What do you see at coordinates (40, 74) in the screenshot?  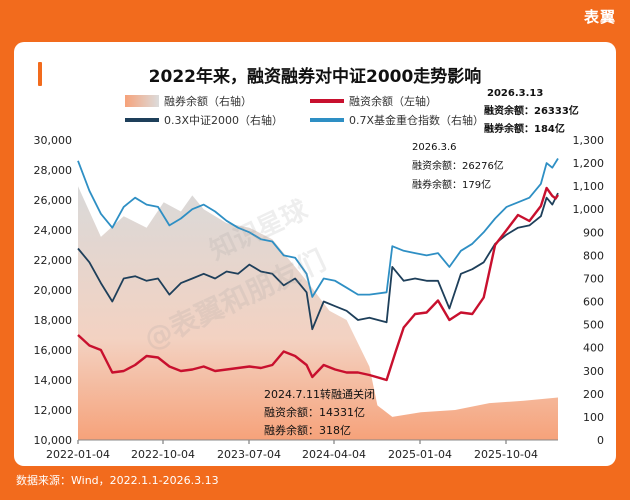 I see `title-accent-bar` at bounding box center [40, 74].